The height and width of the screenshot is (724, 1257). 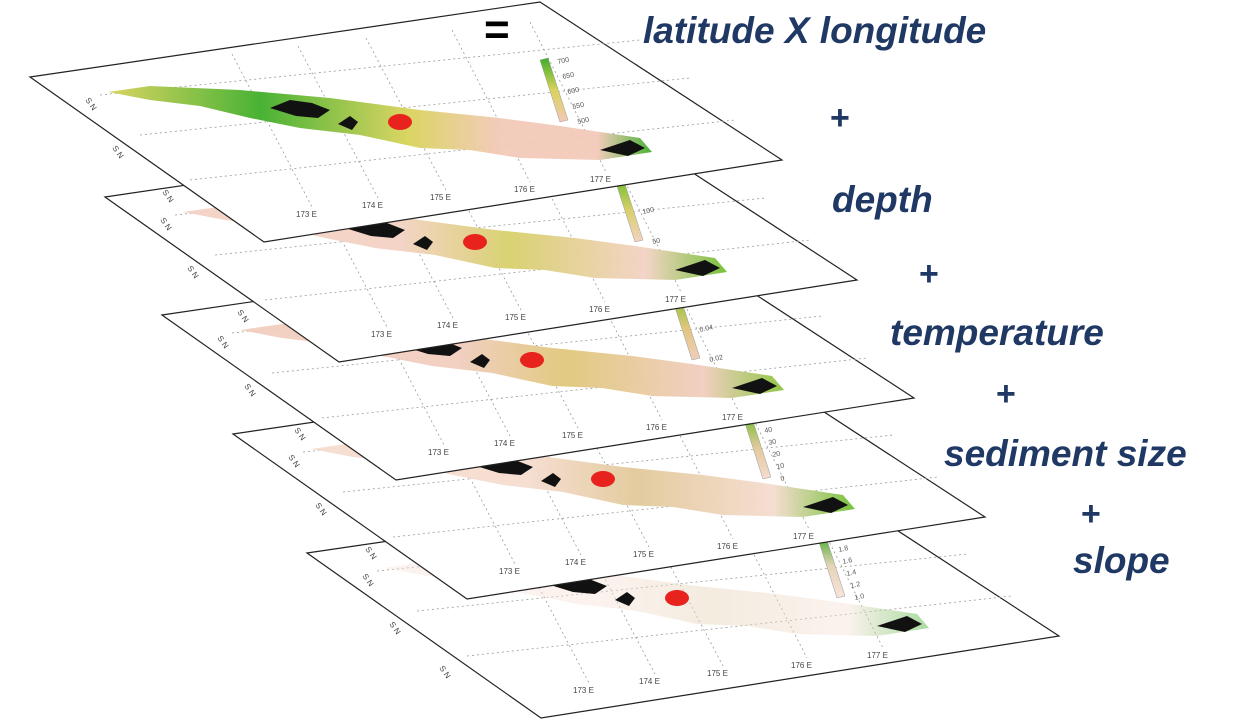 What do you see at coordinates (648, 211) in the screenshot?
I see `colorbar-tick-label: 100` at bounding box center [648, 211].